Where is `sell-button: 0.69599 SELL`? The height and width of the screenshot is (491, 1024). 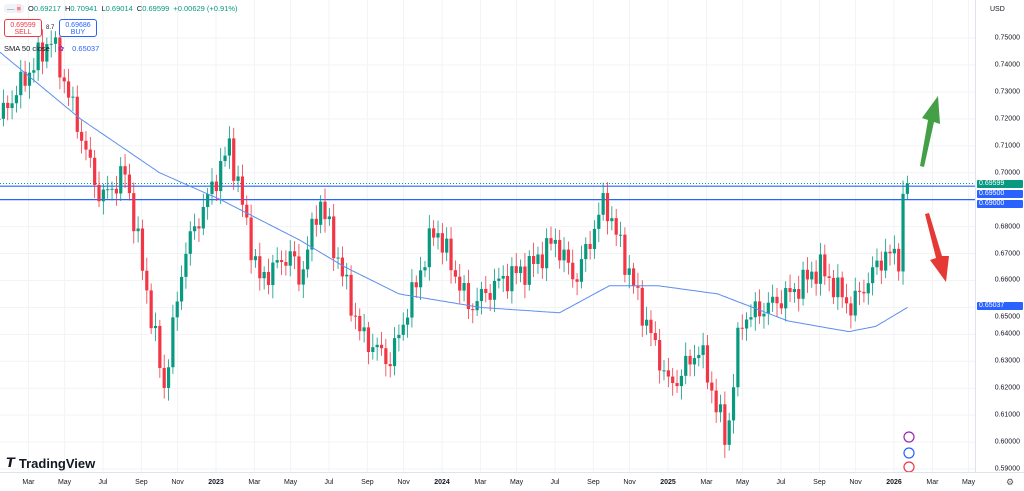 sell-button: 0.69599 SELL is located at coordinates (23, 28).